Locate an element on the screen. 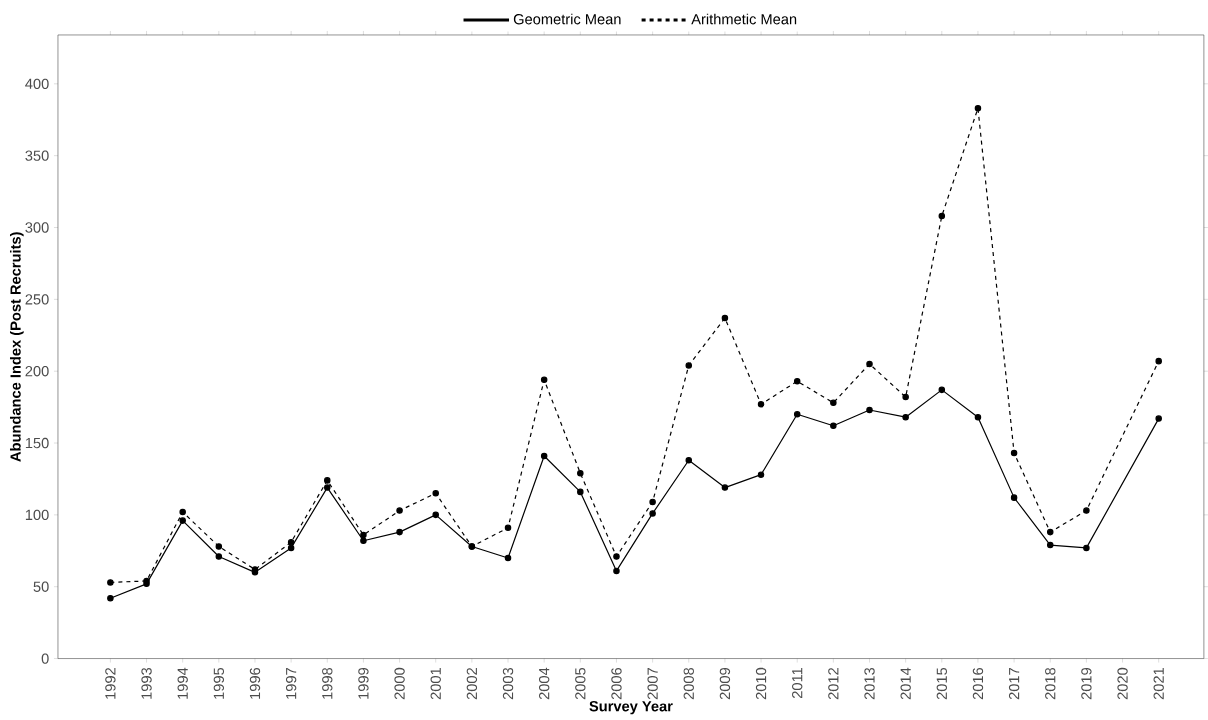 The width and height of the screenshot is (1208, 720). x-tick-label: 2020 is located at coordinates (1122, 684).